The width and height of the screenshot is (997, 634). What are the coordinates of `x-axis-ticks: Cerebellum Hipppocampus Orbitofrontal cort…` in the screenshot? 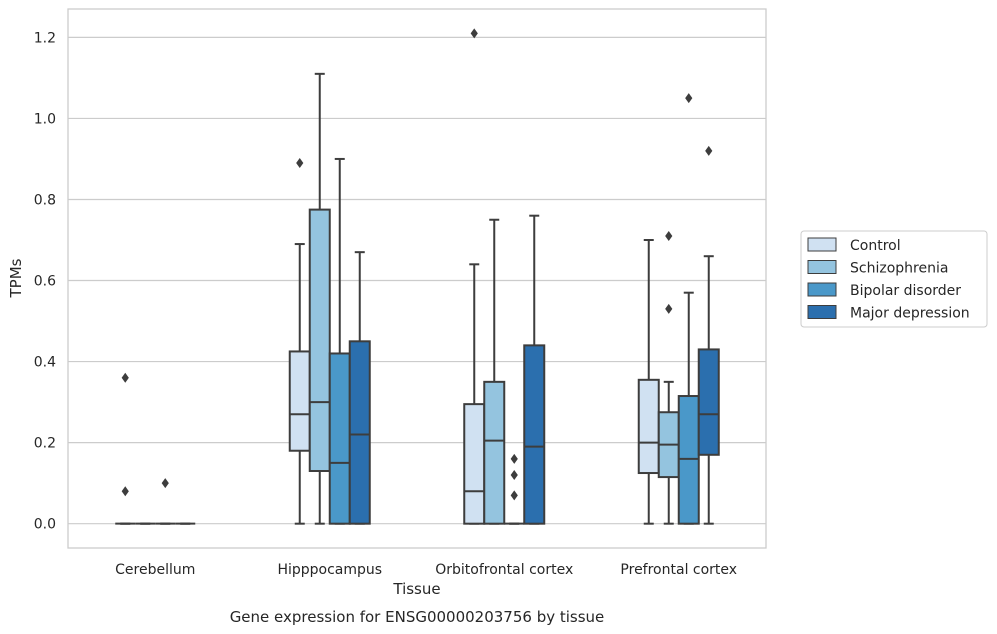 It's located at (426, 570).